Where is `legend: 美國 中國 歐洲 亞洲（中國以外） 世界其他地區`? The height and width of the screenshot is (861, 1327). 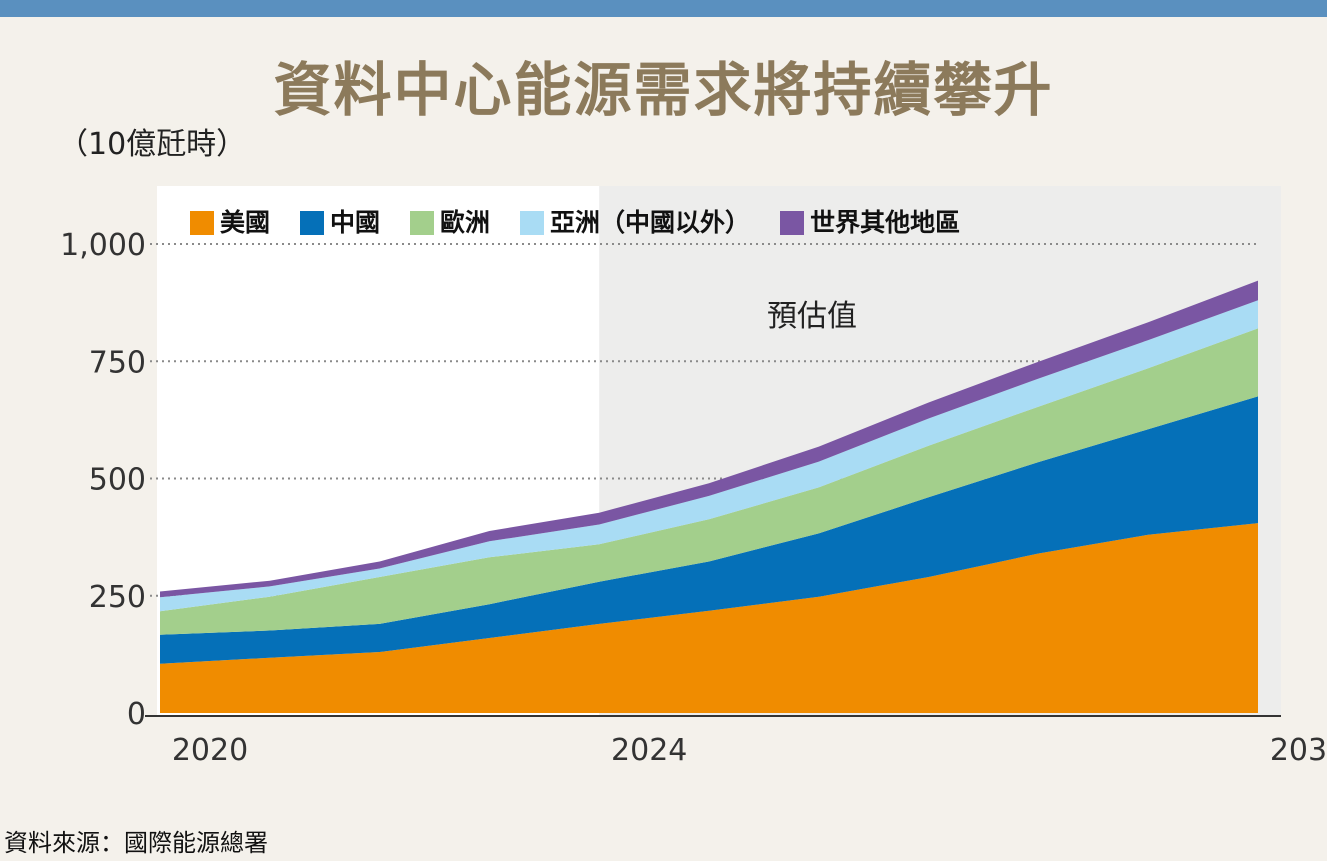 legend: 美國 中國 歐洲 亞洲（中國以外） 世界其他地區 is located at coordinates (575, 223).